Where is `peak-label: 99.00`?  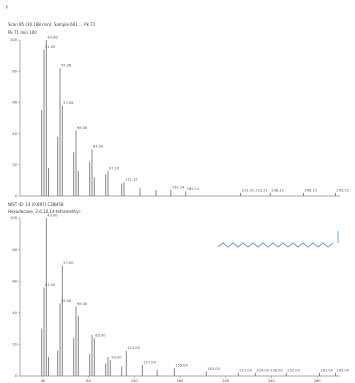 peak-label: 99.00 is located at coordinates (116, 358).